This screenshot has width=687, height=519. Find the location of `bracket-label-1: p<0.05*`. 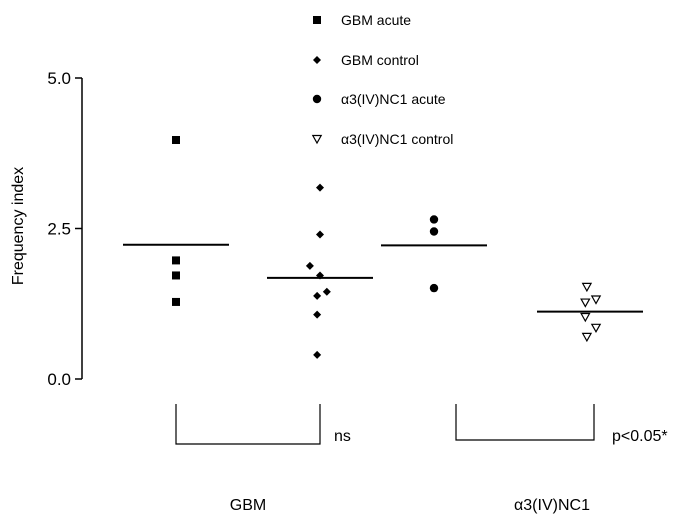

bracket-label-1: p<0.05* is located at coordinates (640, 436).